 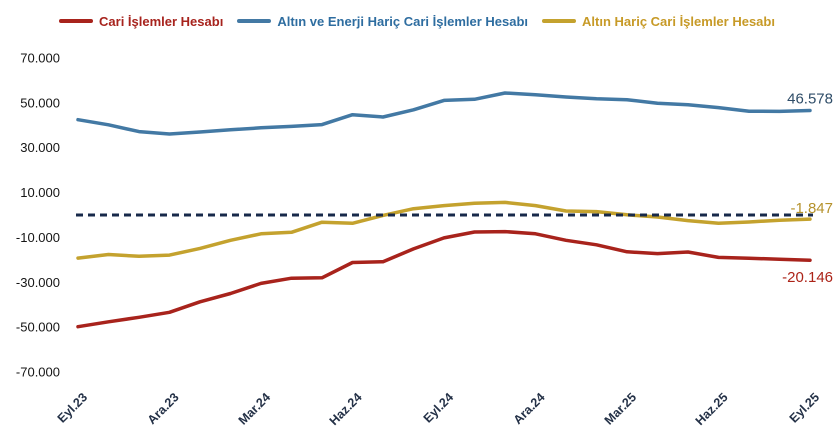 What do you see at coordinates (40, 192) in the screenshot?
I see `y-axis-tick-label: 10.000` at bounding box center [40, 192].